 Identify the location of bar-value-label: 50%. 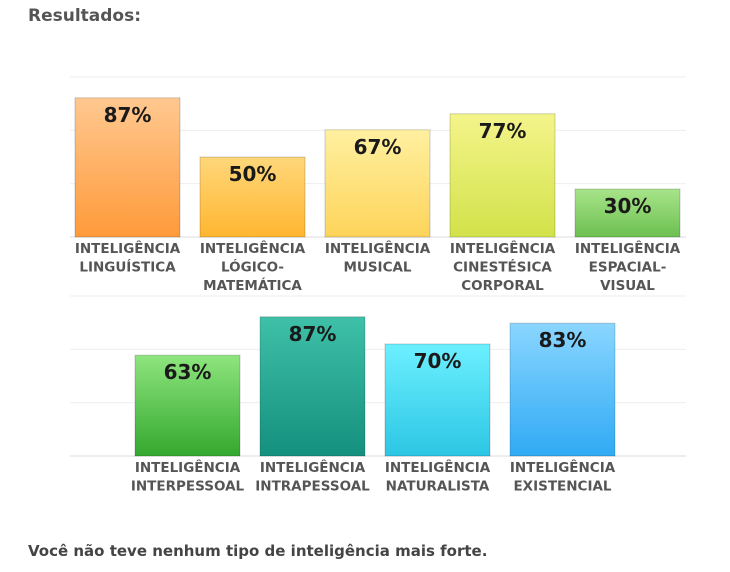
(253, 174).